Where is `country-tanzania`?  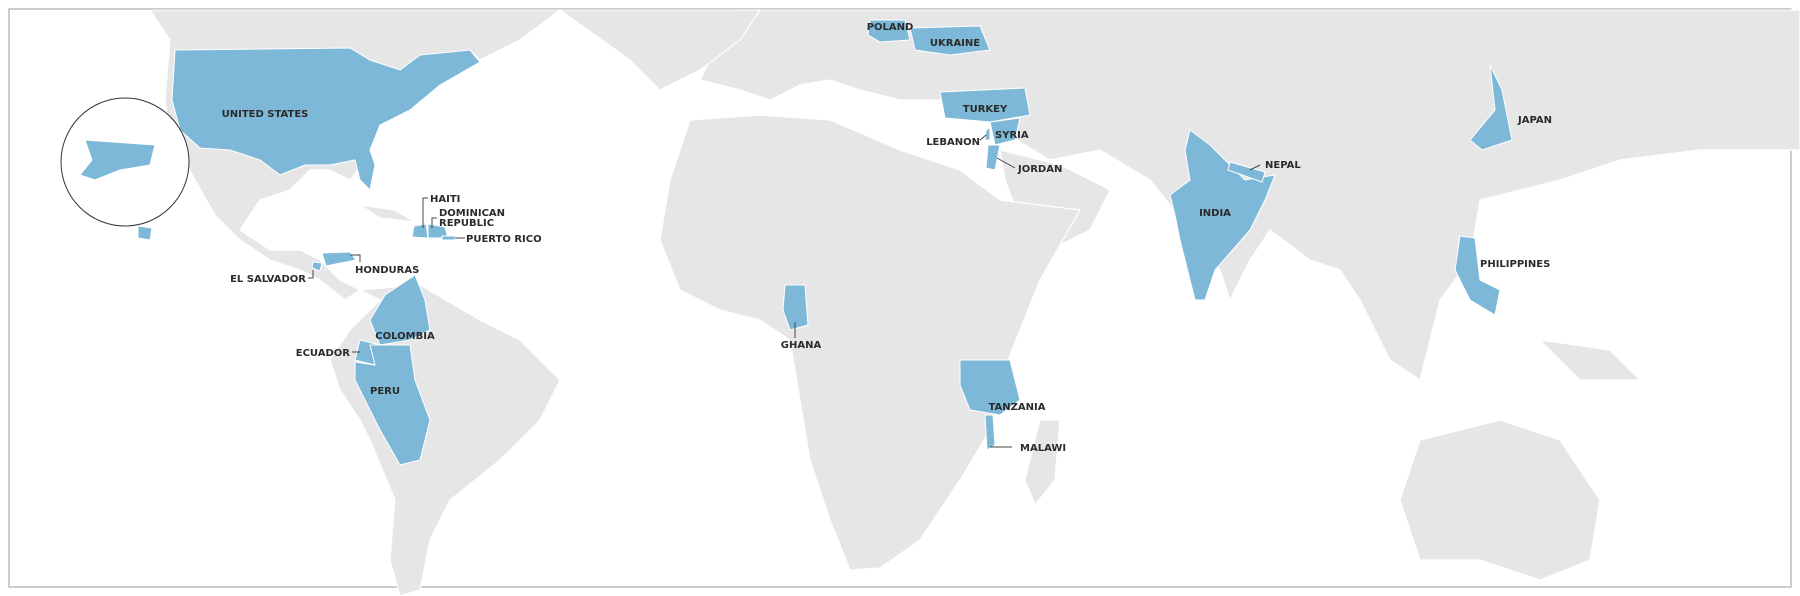 country-tanzania is located at coordinates (990, 387).